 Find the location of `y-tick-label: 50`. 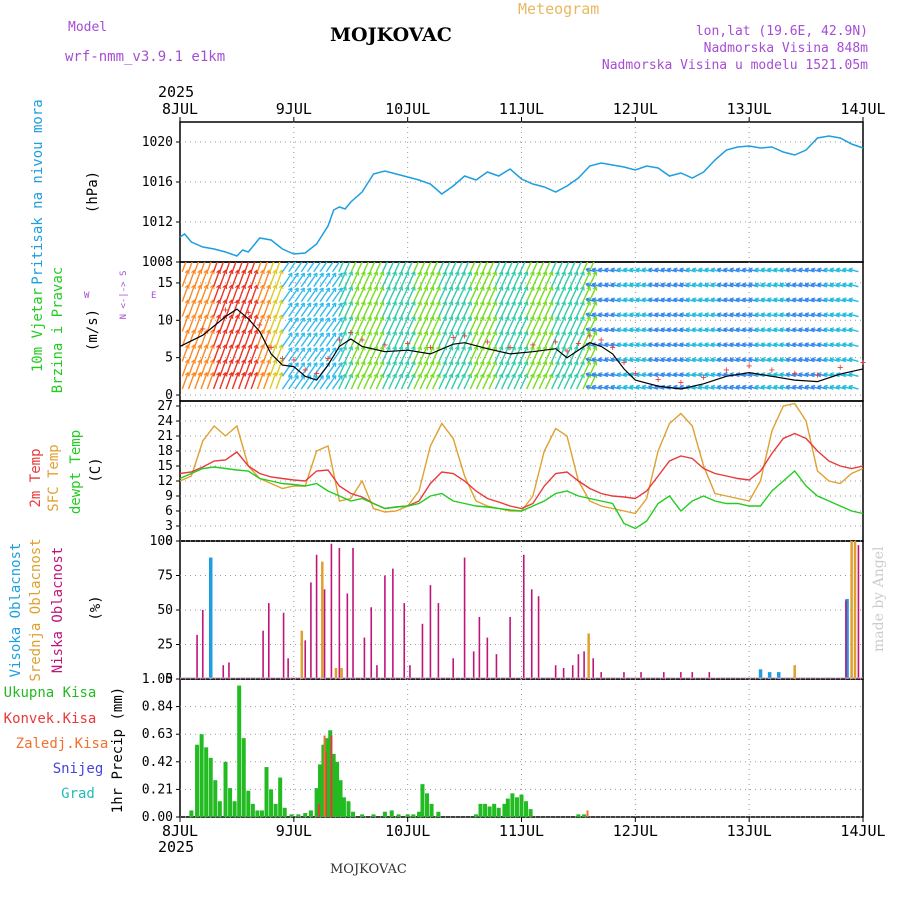

y-tick-label: 50 is located at coordinates (165, 610).